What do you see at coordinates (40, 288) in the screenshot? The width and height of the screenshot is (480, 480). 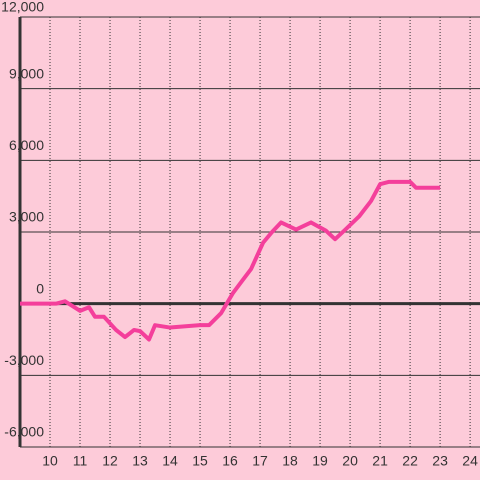 I see `y-tick-label: 0` at bounding box center [40, 288].